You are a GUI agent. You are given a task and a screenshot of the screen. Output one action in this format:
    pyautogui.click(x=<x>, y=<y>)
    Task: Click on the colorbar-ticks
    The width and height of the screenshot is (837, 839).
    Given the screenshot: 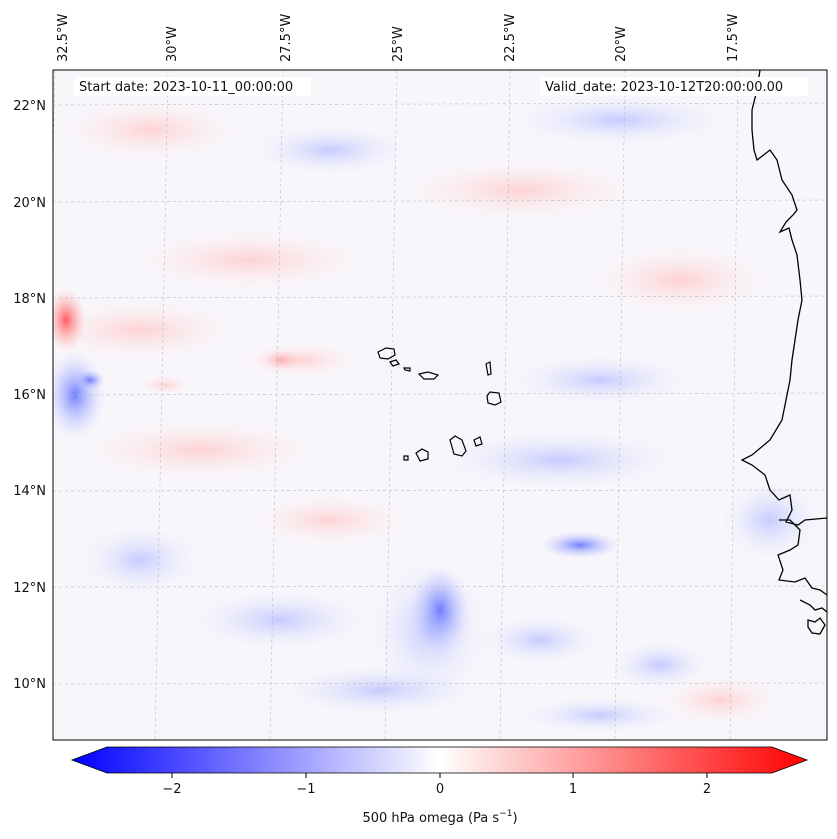 What is the action you would take?
    pyautogui.click(x=439, y=775)
    